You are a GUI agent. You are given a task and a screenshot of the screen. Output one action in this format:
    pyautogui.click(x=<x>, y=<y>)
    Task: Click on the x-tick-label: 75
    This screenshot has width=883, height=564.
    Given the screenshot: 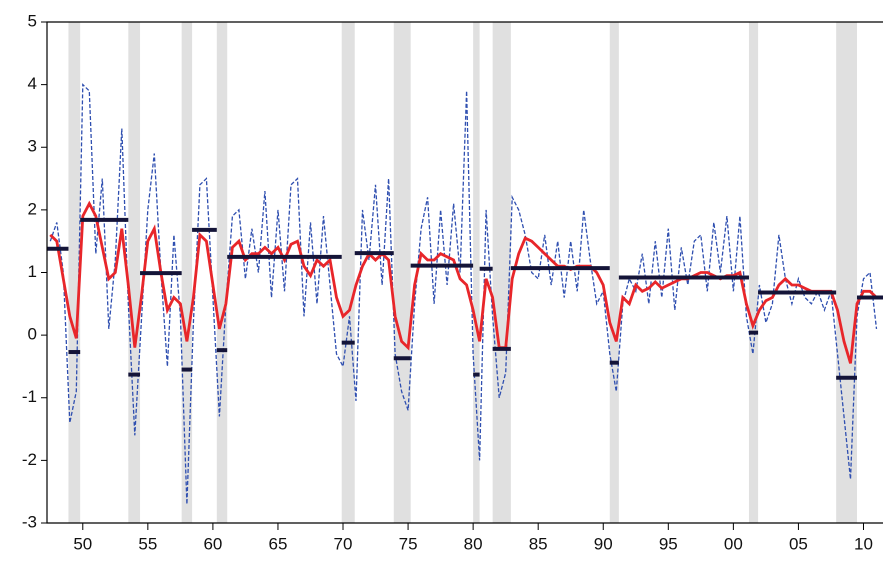 What is the action you would take?
    pyautogui.click(x=408, y=543)
    